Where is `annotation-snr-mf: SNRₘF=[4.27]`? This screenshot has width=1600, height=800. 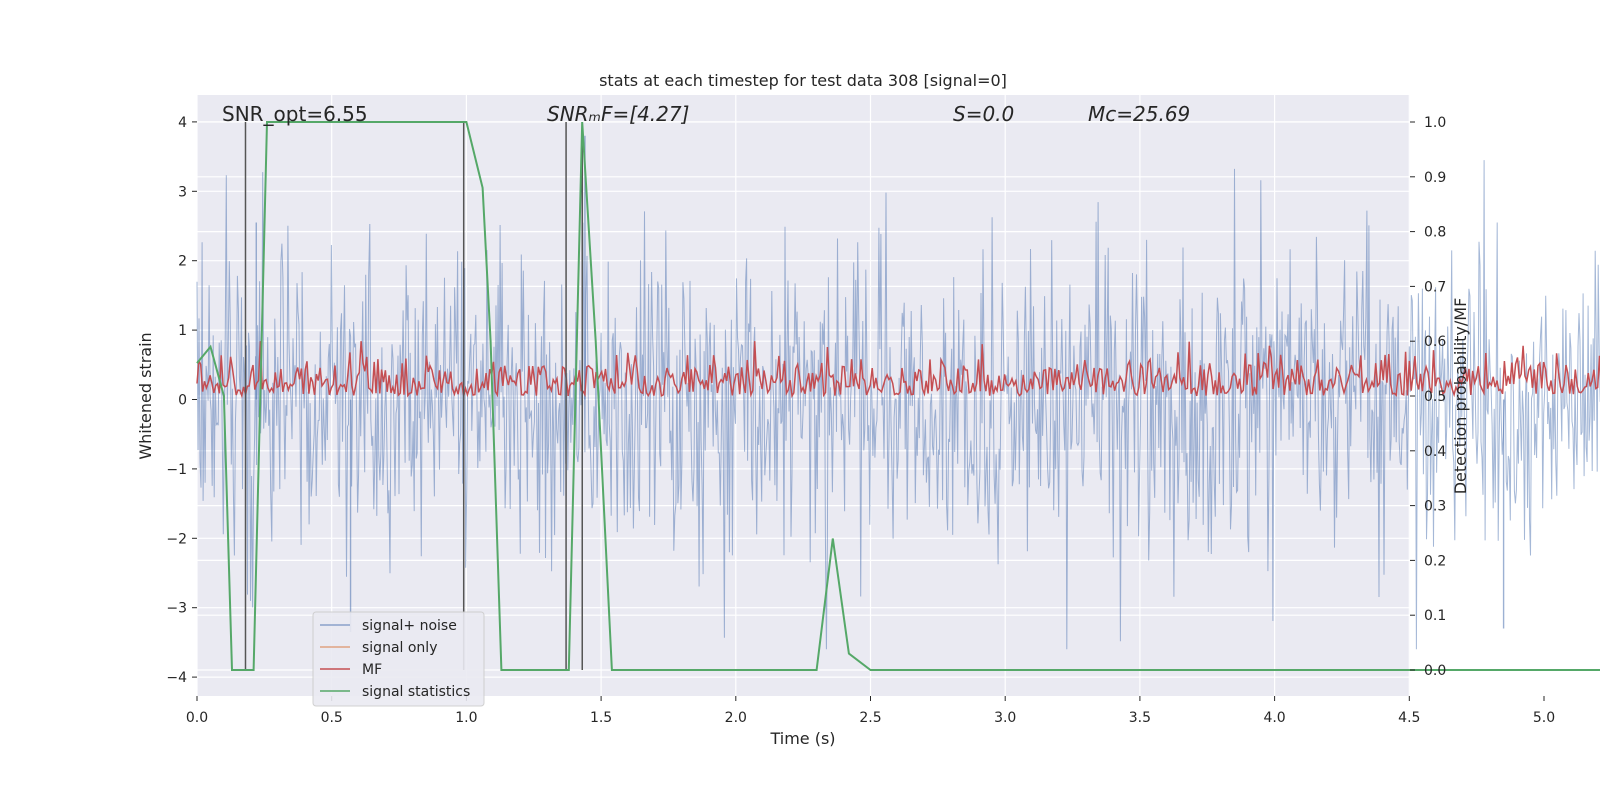 annotation-snr-mf: SNRₘF=[4.27] is located at coordinates (618, 114).